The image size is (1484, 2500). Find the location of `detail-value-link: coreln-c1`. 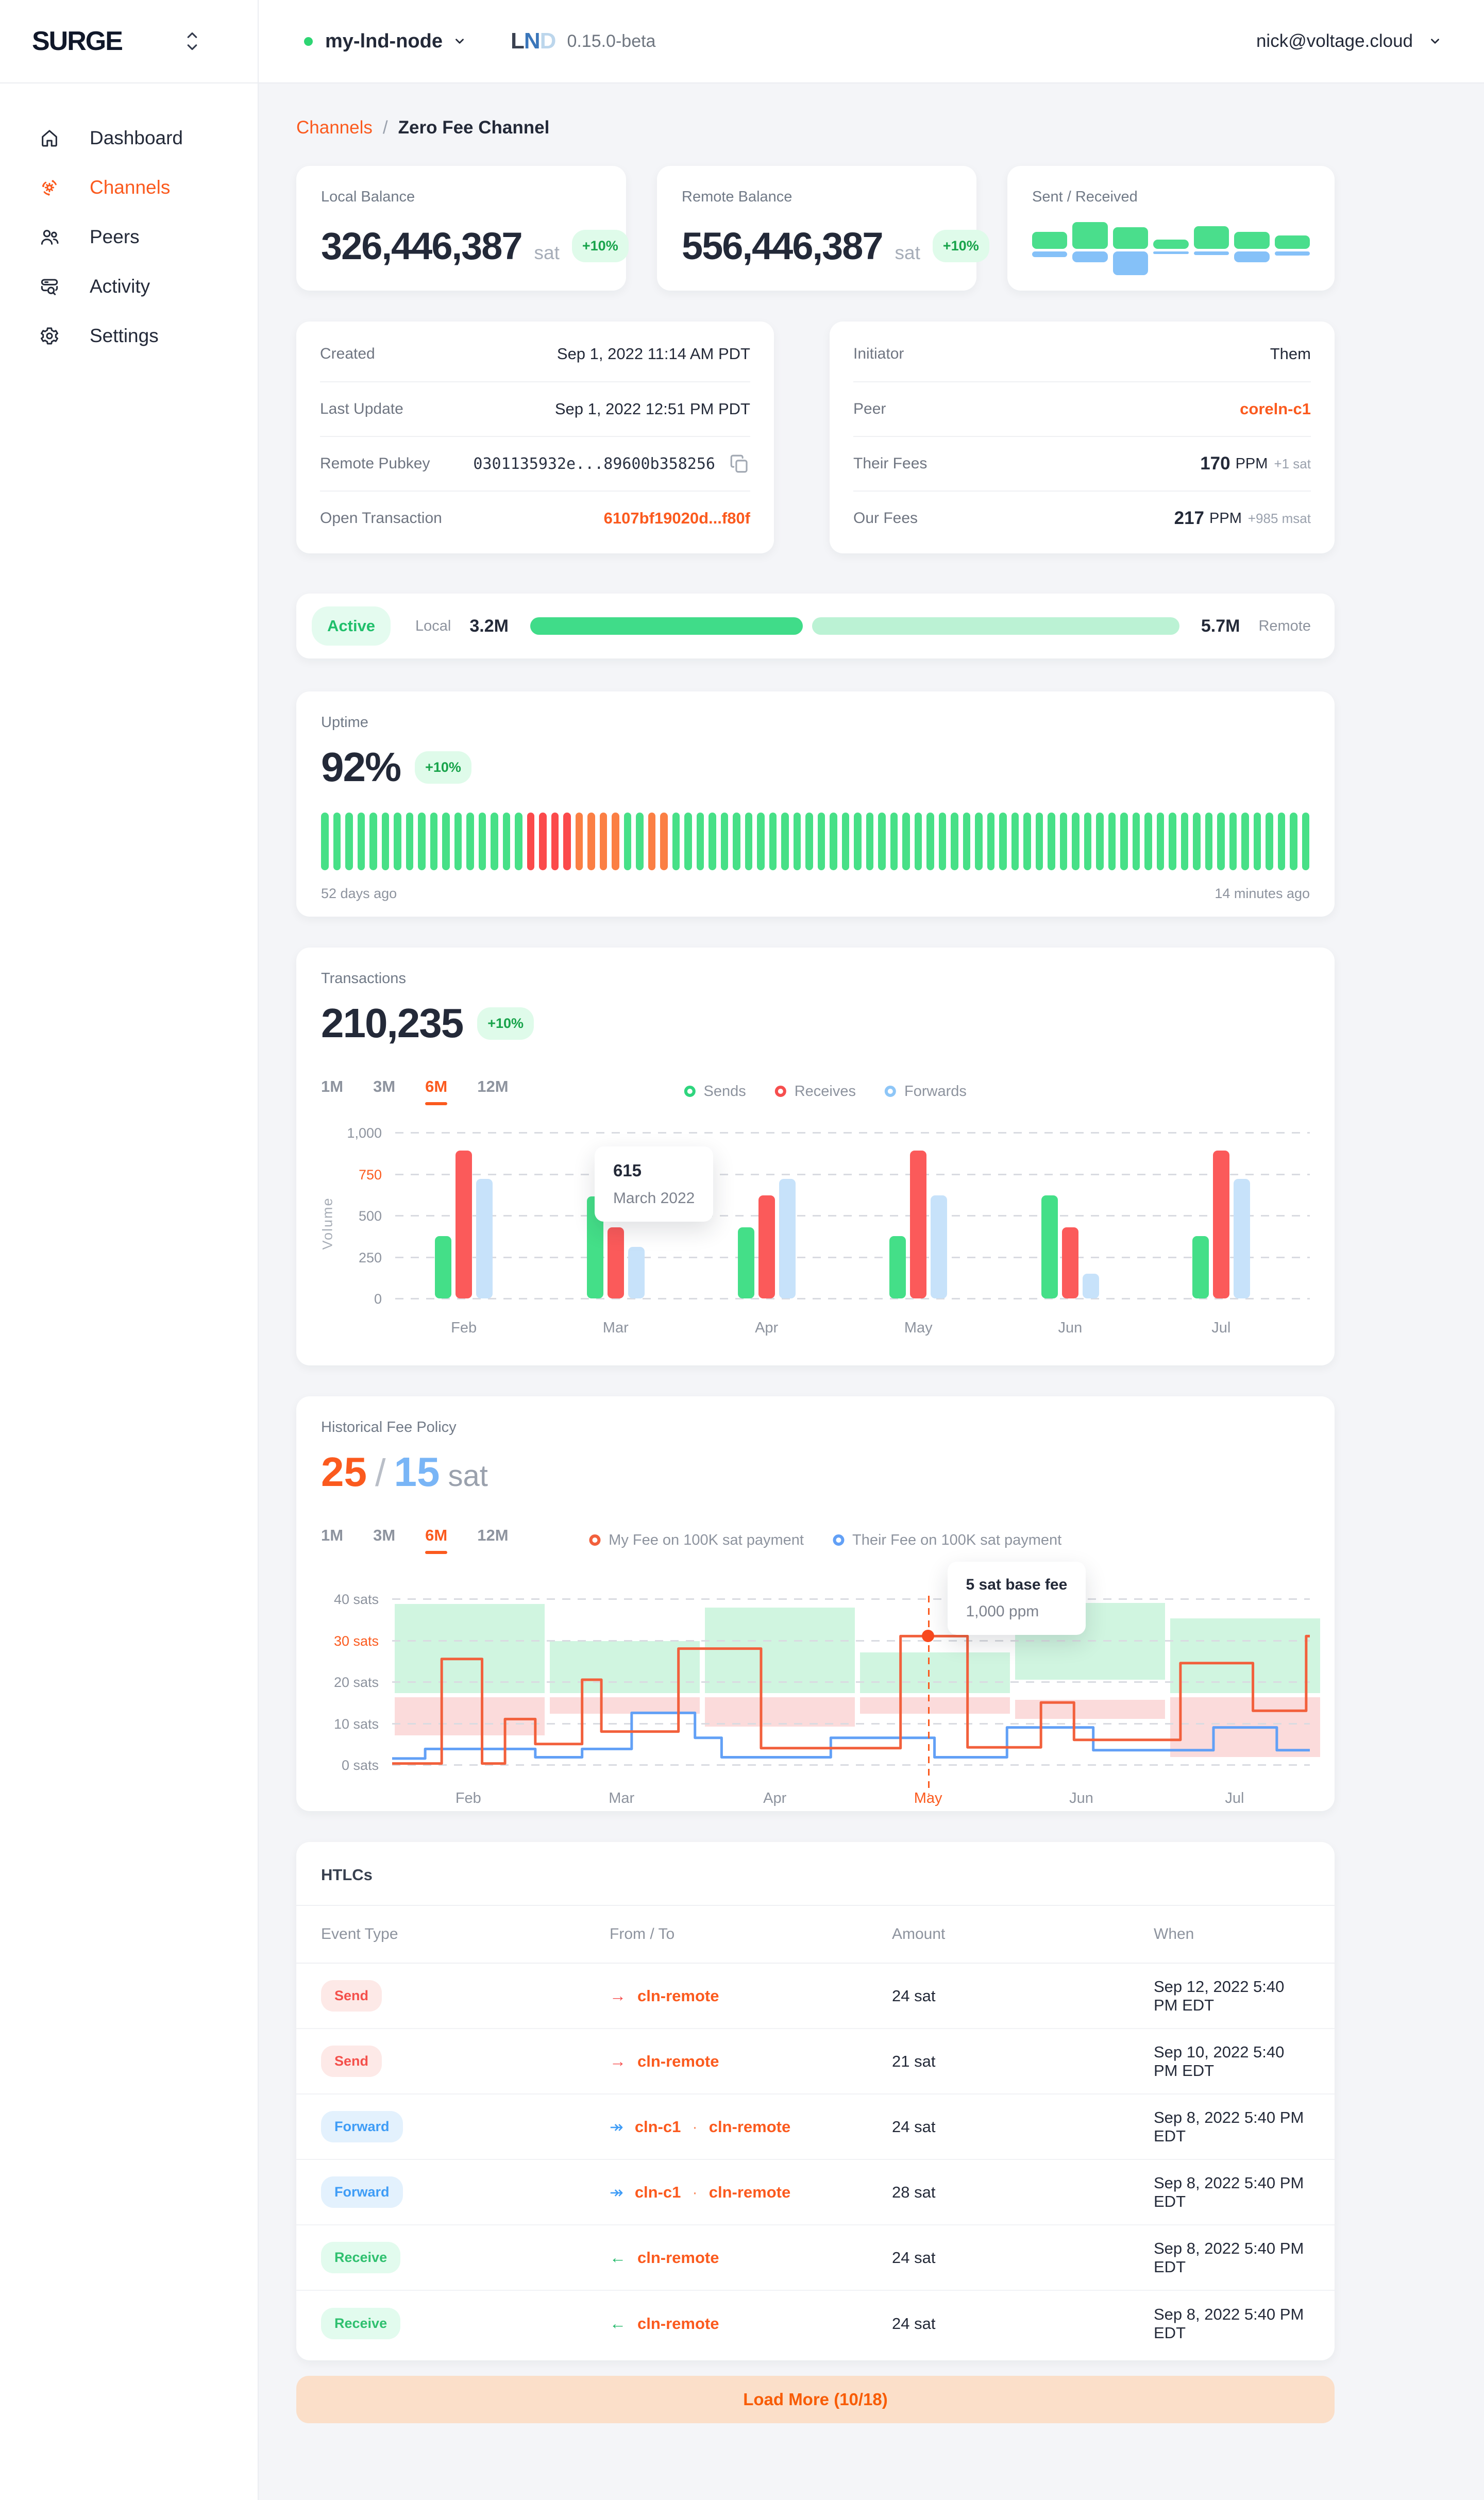

detail-value-link: coreln-c1 is located at coordinates (1275, 409).